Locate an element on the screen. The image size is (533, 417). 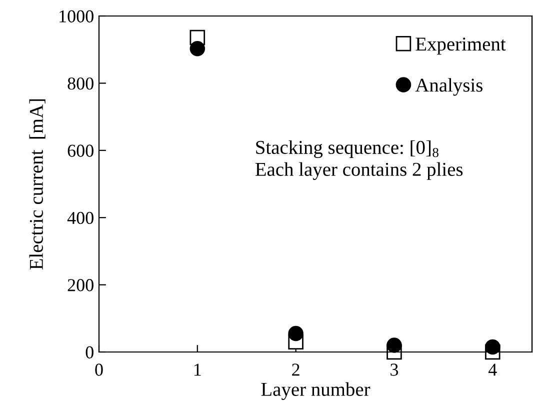
x-tick-label: 1 is located at coordinates (197, 370).